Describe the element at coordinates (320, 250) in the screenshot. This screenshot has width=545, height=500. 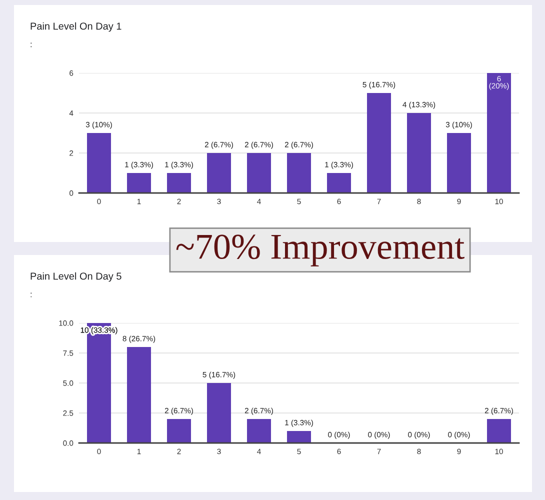
I see `text: ~70% Improvement` at that location.